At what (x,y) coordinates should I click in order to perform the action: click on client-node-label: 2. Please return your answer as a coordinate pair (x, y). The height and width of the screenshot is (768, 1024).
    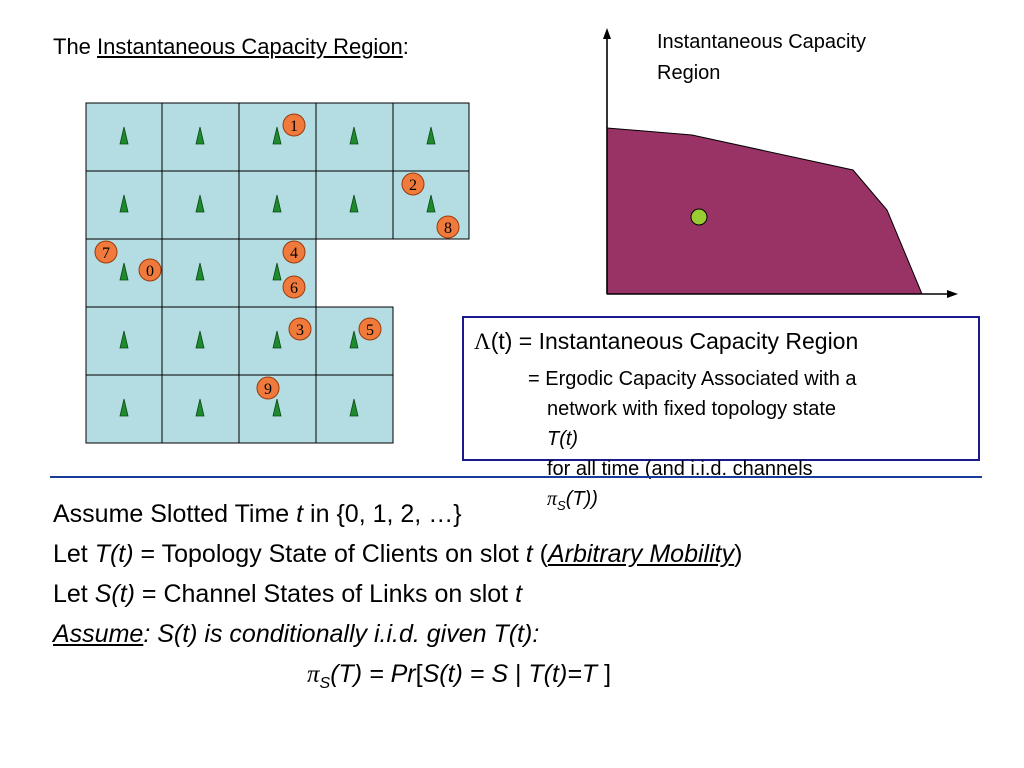
    Looking at the image, I should click on (413, 185).